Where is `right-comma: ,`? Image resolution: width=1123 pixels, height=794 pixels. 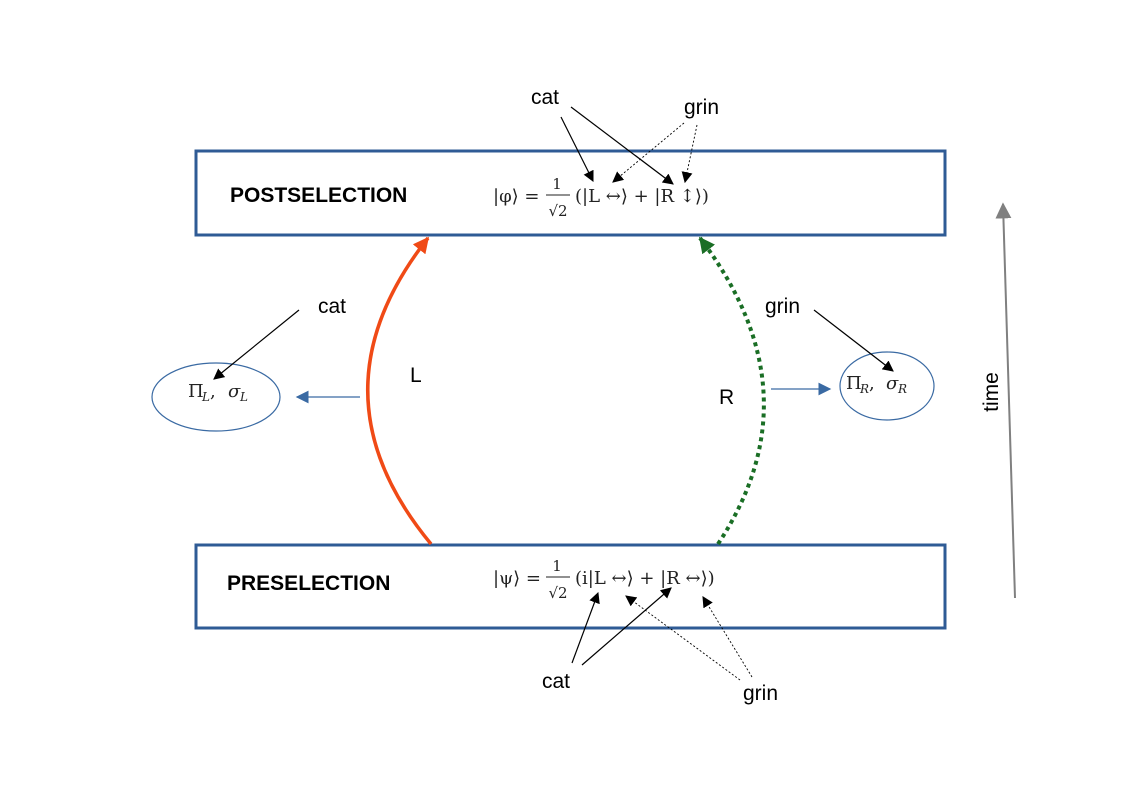 right-comma: , is located at coordinates (872, 383).